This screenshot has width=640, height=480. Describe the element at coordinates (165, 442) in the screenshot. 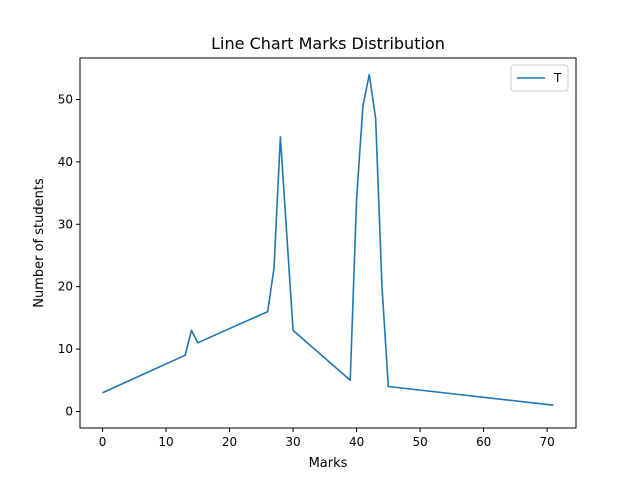

I see `x-tick-label: 10` at that location.